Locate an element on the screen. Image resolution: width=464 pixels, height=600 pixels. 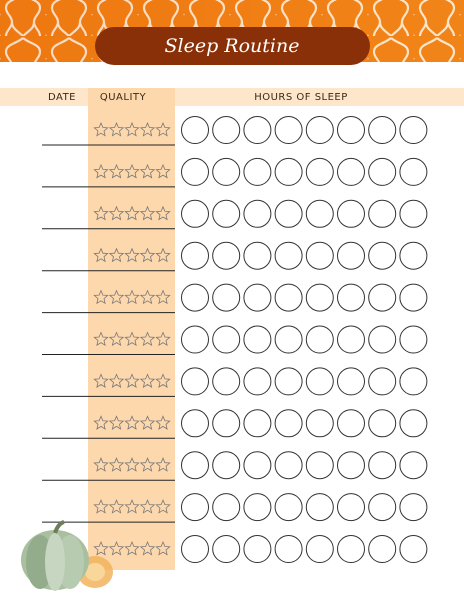
title-pill is located at coordinates (232, 46).